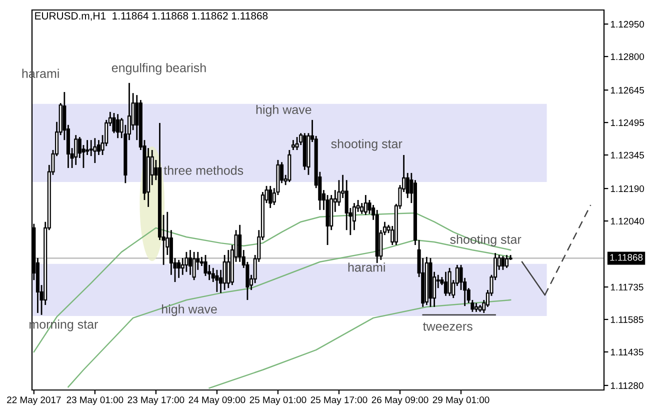 The width and height of the screenshot is (651, 409). Describe the element at coordinates (151, 16) in the screenshot. I see `chart-title: EURUSD.m,H1 1.11864 1.11868 1.11862 1.11868` at that location.